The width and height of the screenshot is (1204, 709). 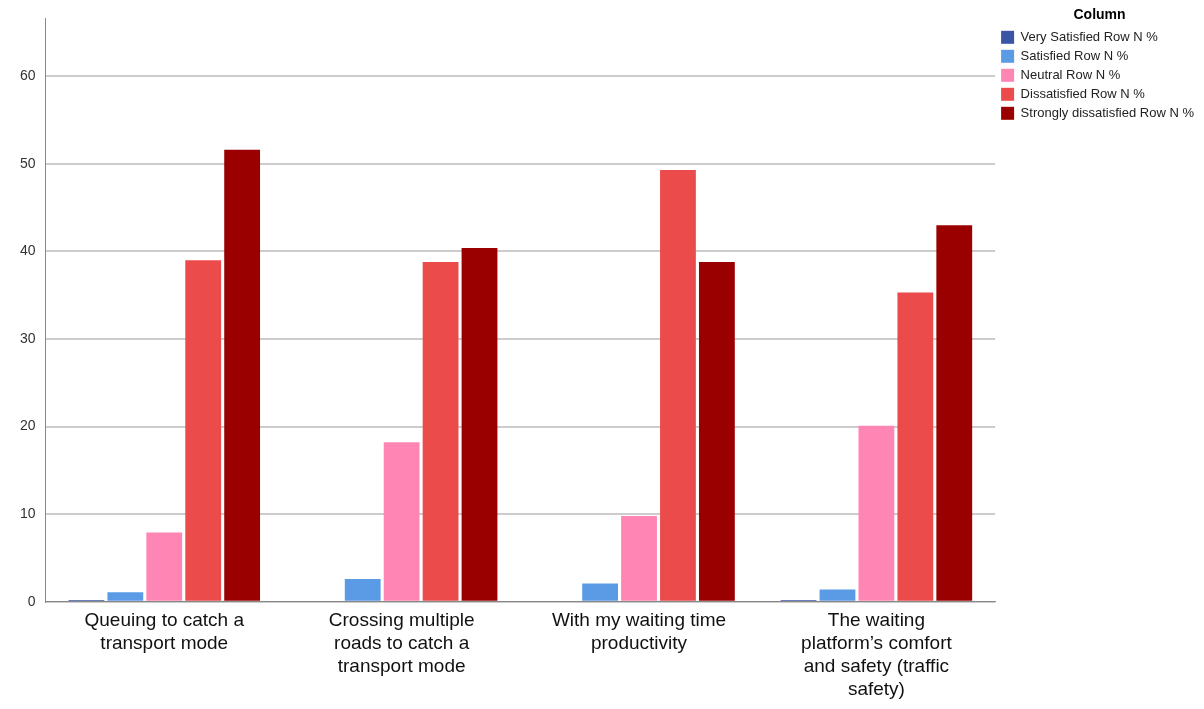 What do you see at coordinates (27, 425) in the screenshot?
I see `y-tick-label: 20` at bounding box center [27, 425].